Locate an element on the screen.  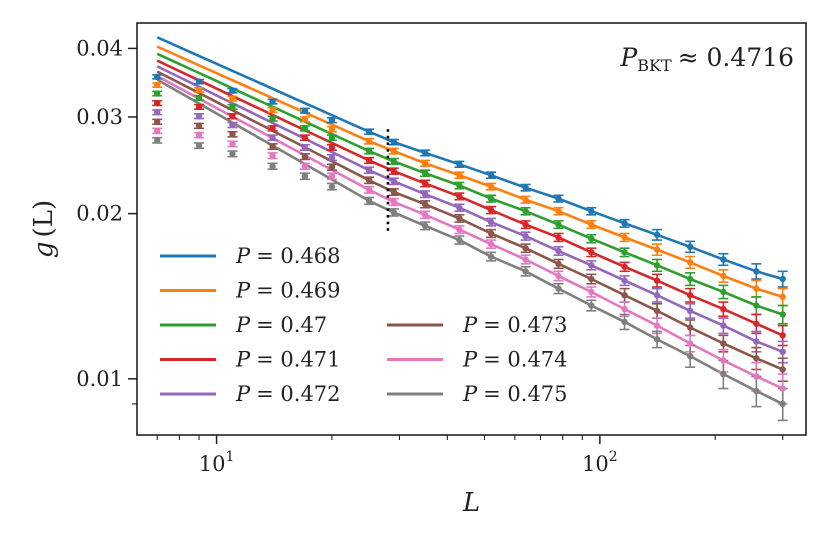
legend-label: P = 0.471 is located at coordinates (288, 360).